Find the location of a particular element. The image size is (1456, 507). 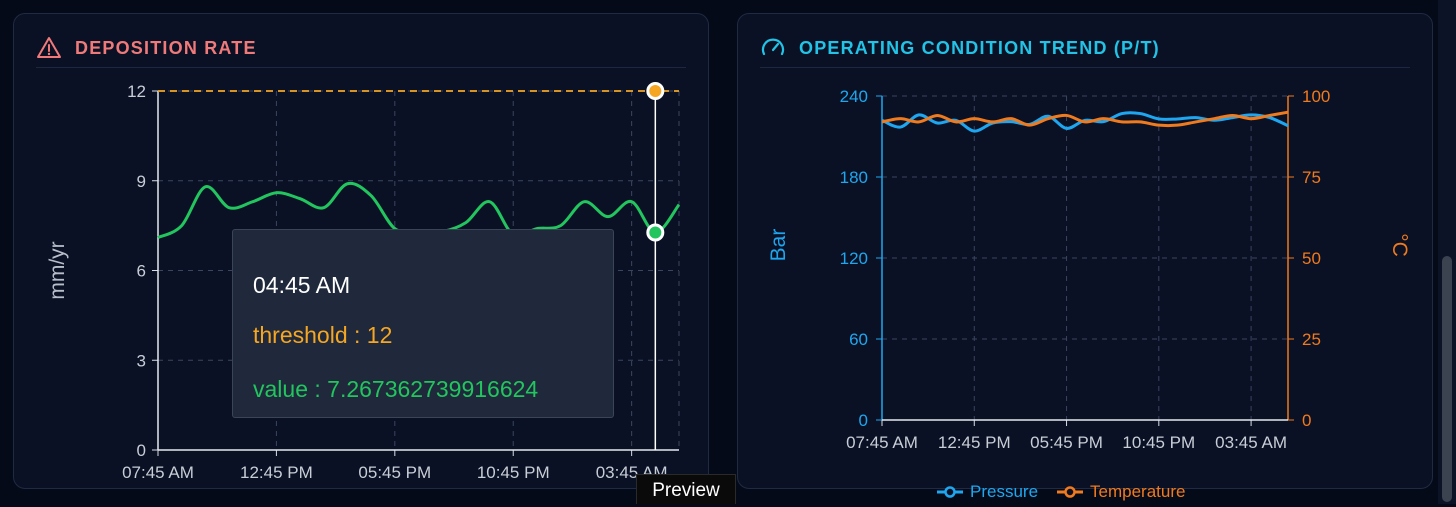

left-tick-label: 120 is located at coordinates (854, 258).